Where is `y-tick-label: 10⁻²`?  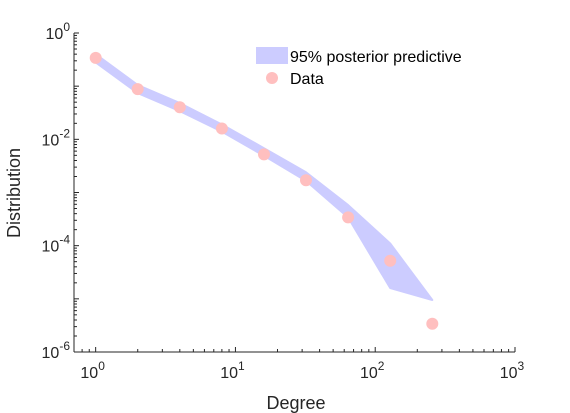
y-tick-label: 10⁻² is located at coordinates (56, 137).